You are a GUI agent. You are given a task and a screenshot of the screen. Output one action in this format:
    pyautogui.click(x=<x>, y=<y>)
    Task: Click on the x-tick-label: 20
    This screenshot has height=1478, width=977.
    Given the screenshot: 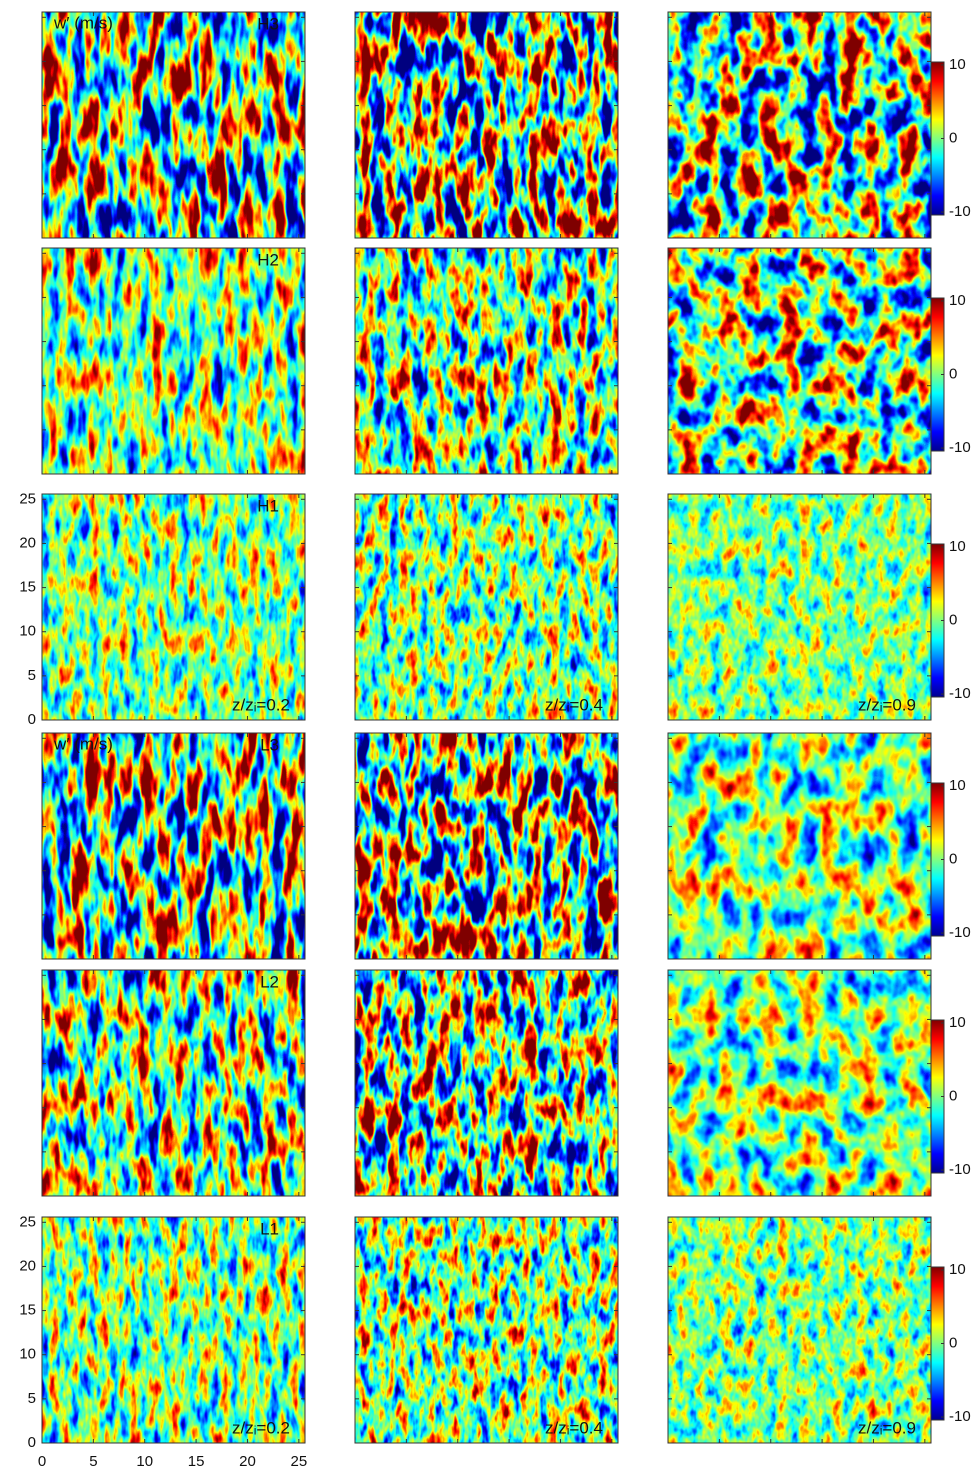 What is the action you would take?
    pyautogui.click(x=247, y=1461)
    